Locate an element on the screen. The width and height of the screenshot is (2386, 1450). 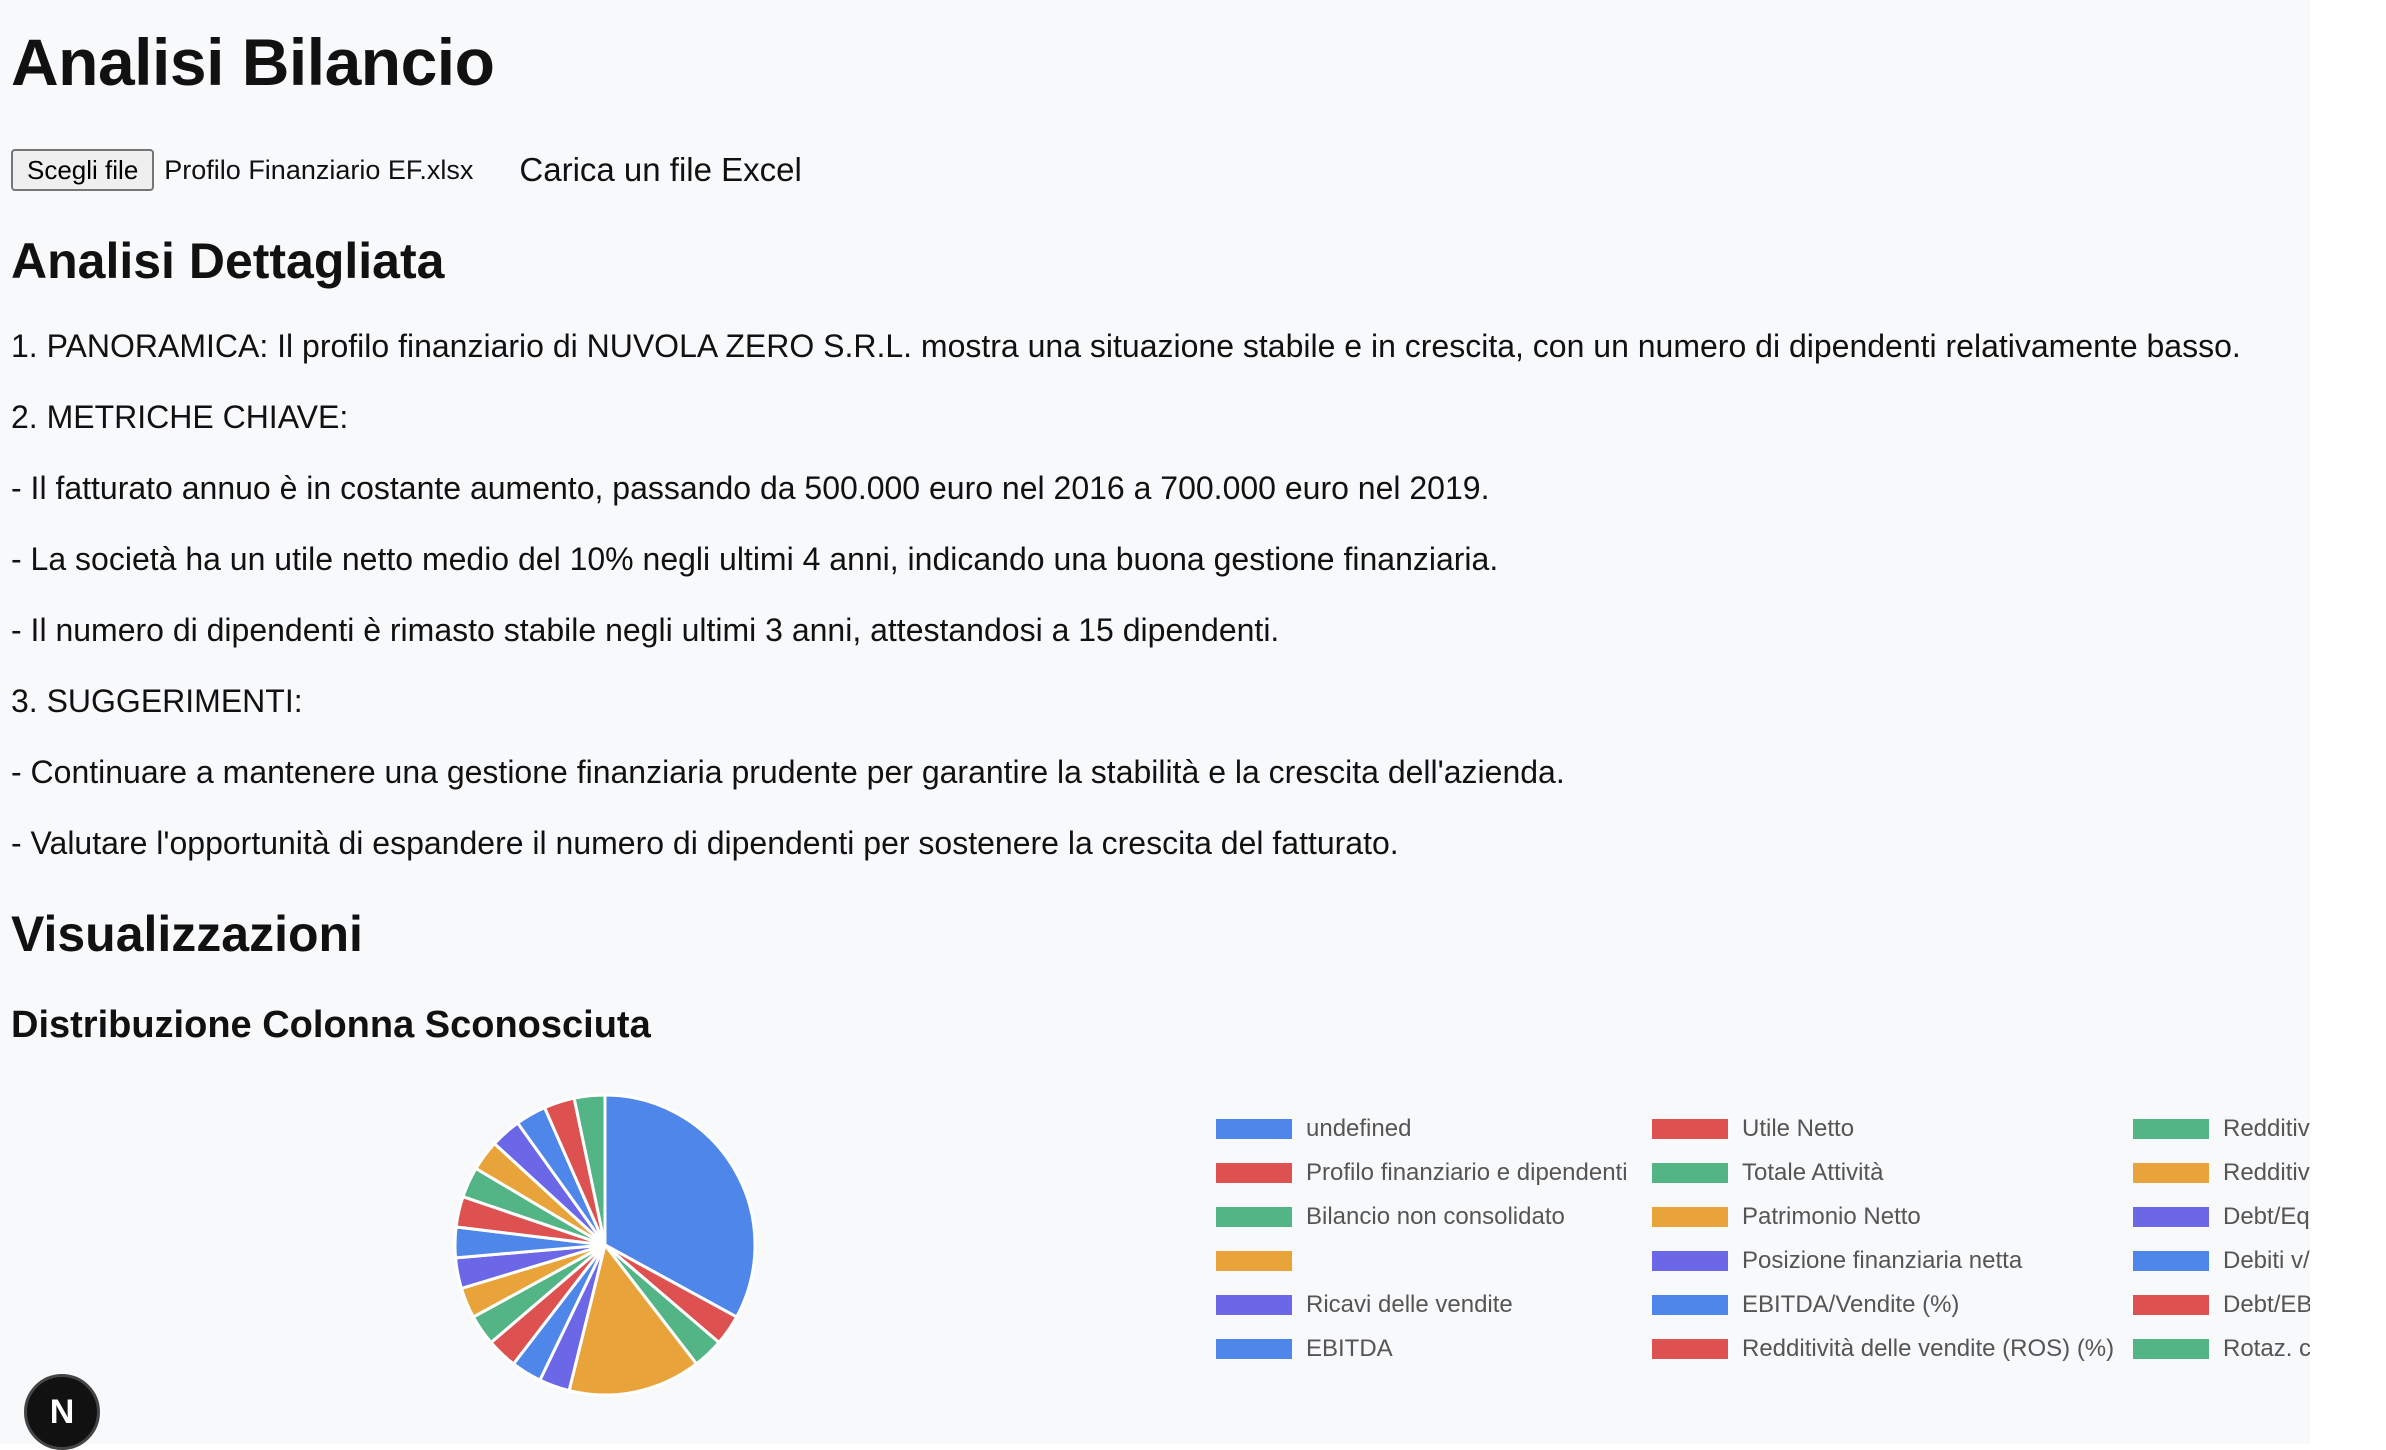
legend-label: Ricavi delle vendite is located at coordinates (1409, 1304).